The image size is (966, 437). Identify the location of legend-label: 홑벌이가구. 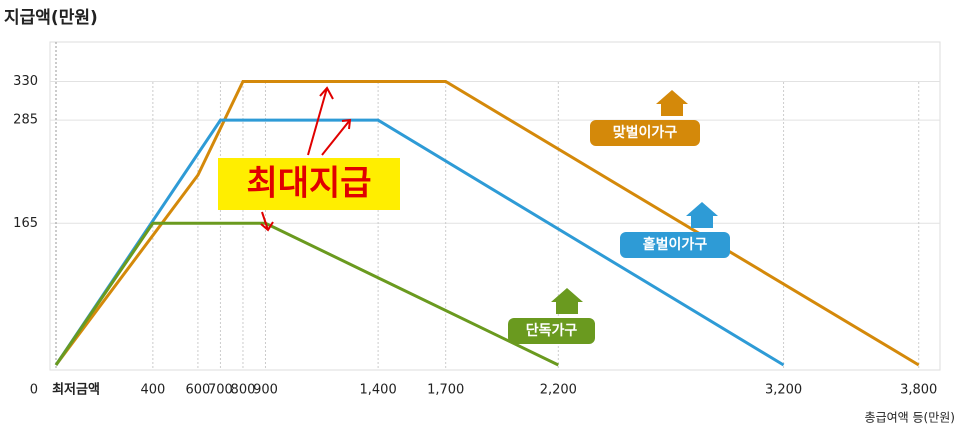
(675, 244).